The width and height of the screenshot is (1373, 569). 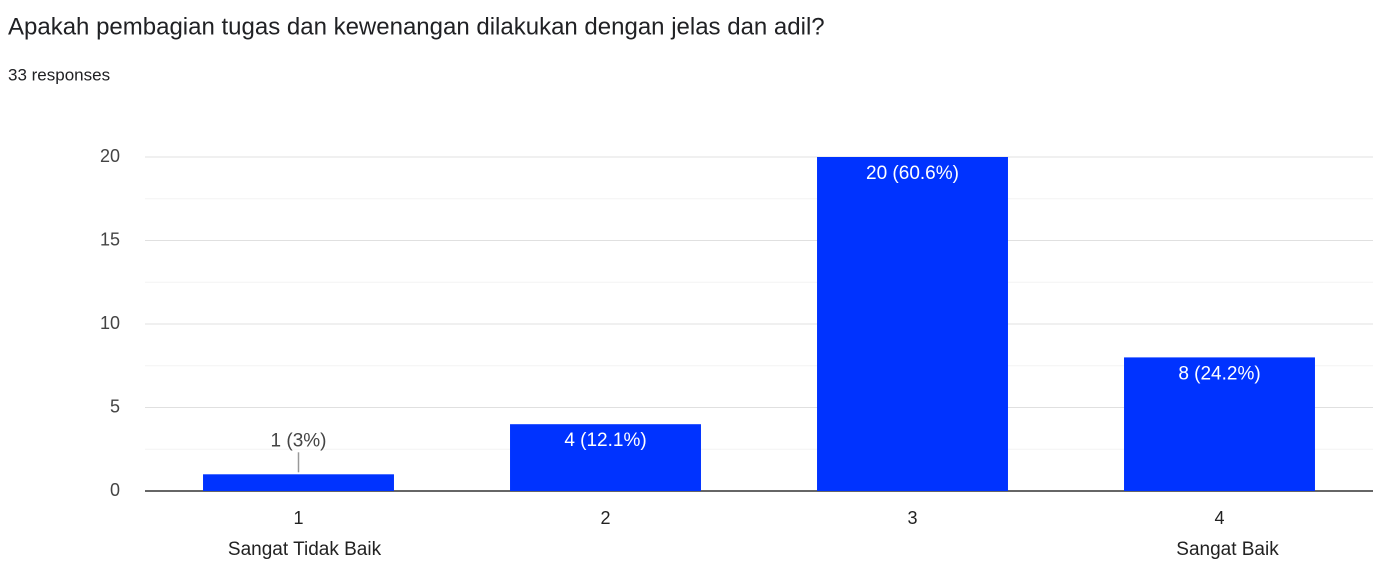 What do you see at coordinates (115, 406) in the screenshot?
I see `y-tick-label: 5` at bounding box center [115, 406].